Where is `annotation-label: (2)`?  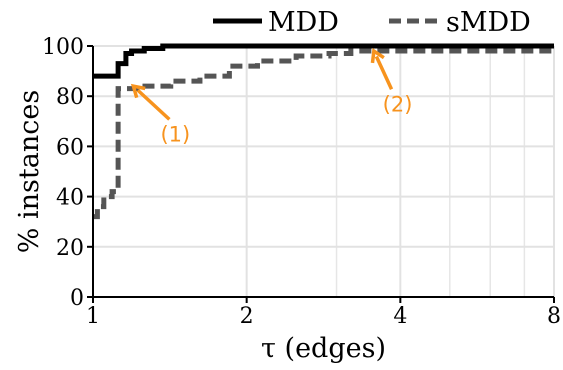 annotation-label: (2) is located at coordinates (398, 104).